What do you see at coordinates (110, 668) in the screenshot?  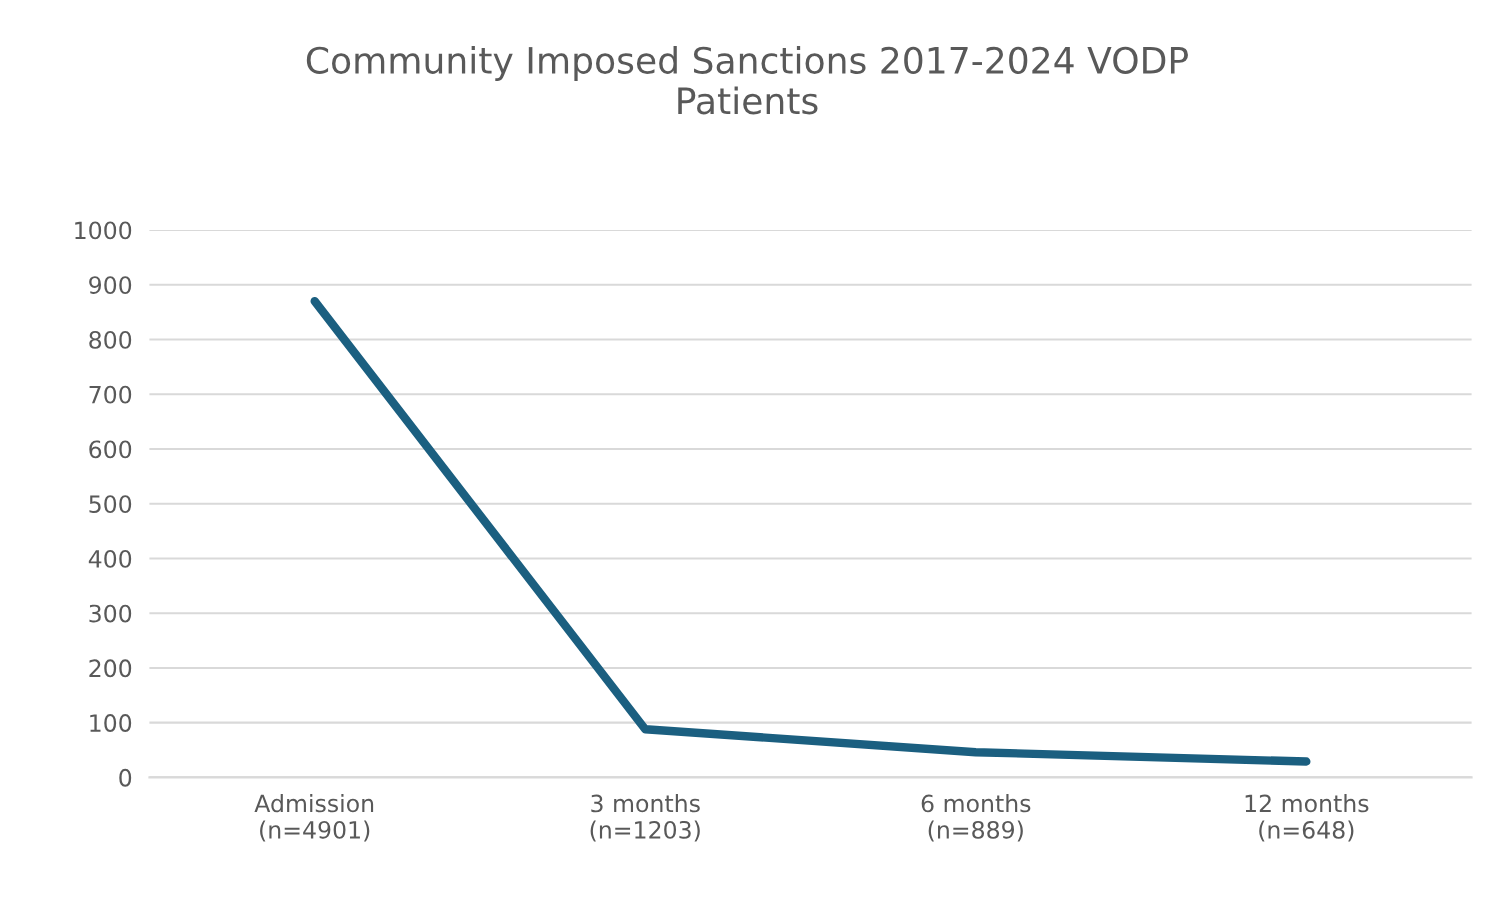 I see `y-tick-label: 200` at bounding box center [110, 668].